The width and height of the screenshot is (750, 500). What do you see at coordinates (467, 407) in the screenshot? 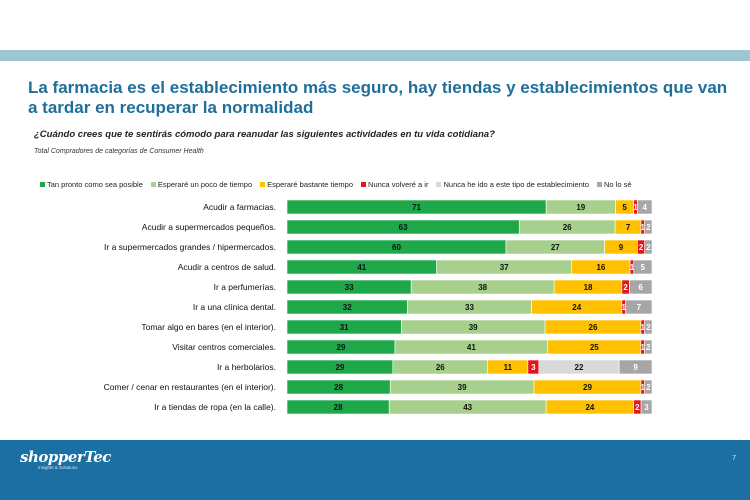
I see `bar-value-label: 43` at bounding box center [467, 407].